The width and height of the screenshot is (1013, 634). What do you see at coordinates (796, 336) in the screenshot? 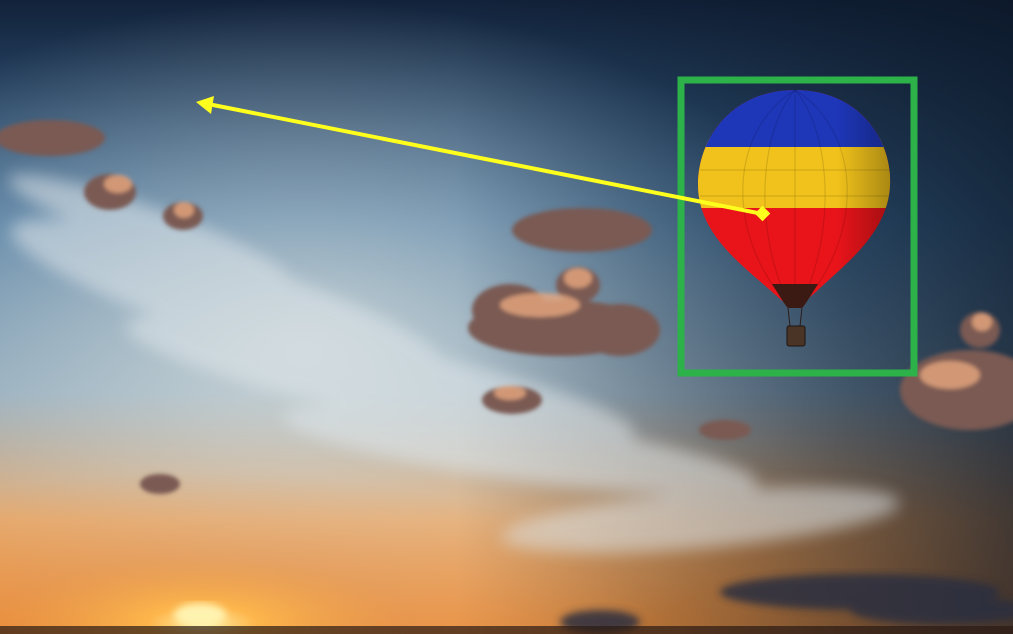
I see `balloon-basket` at bounding box center [796, 336].